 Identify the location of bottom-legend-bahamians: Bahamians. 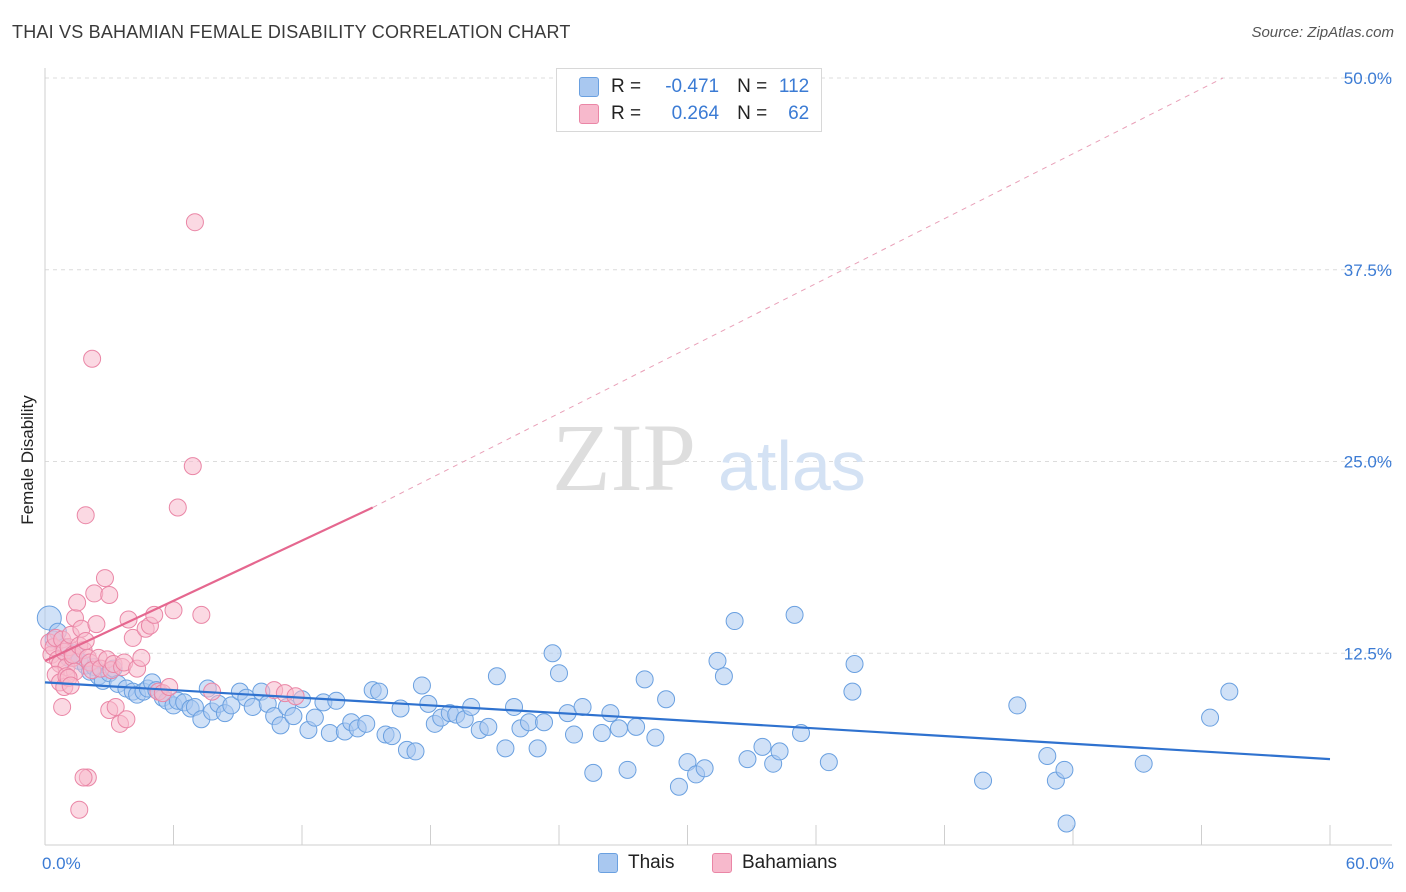
(774, 863).